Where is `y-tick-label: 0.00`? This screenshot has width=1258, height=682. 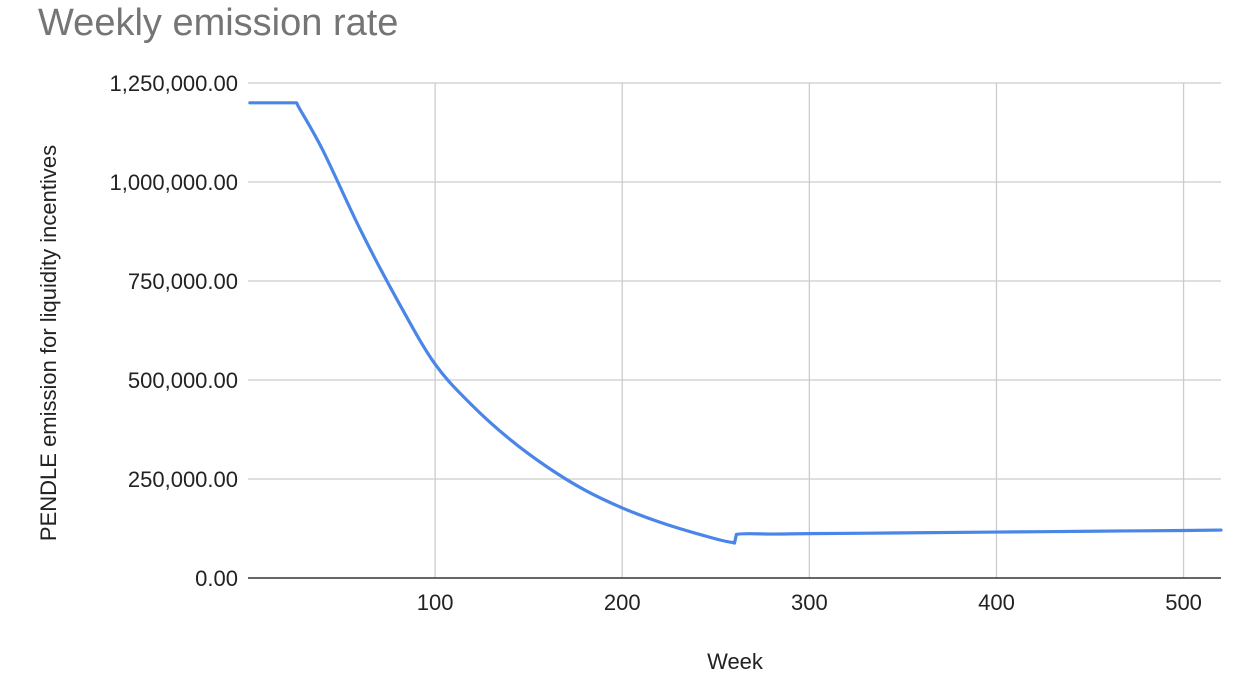
y-tick-label: 0.00 is located at coordinates (216, 578).